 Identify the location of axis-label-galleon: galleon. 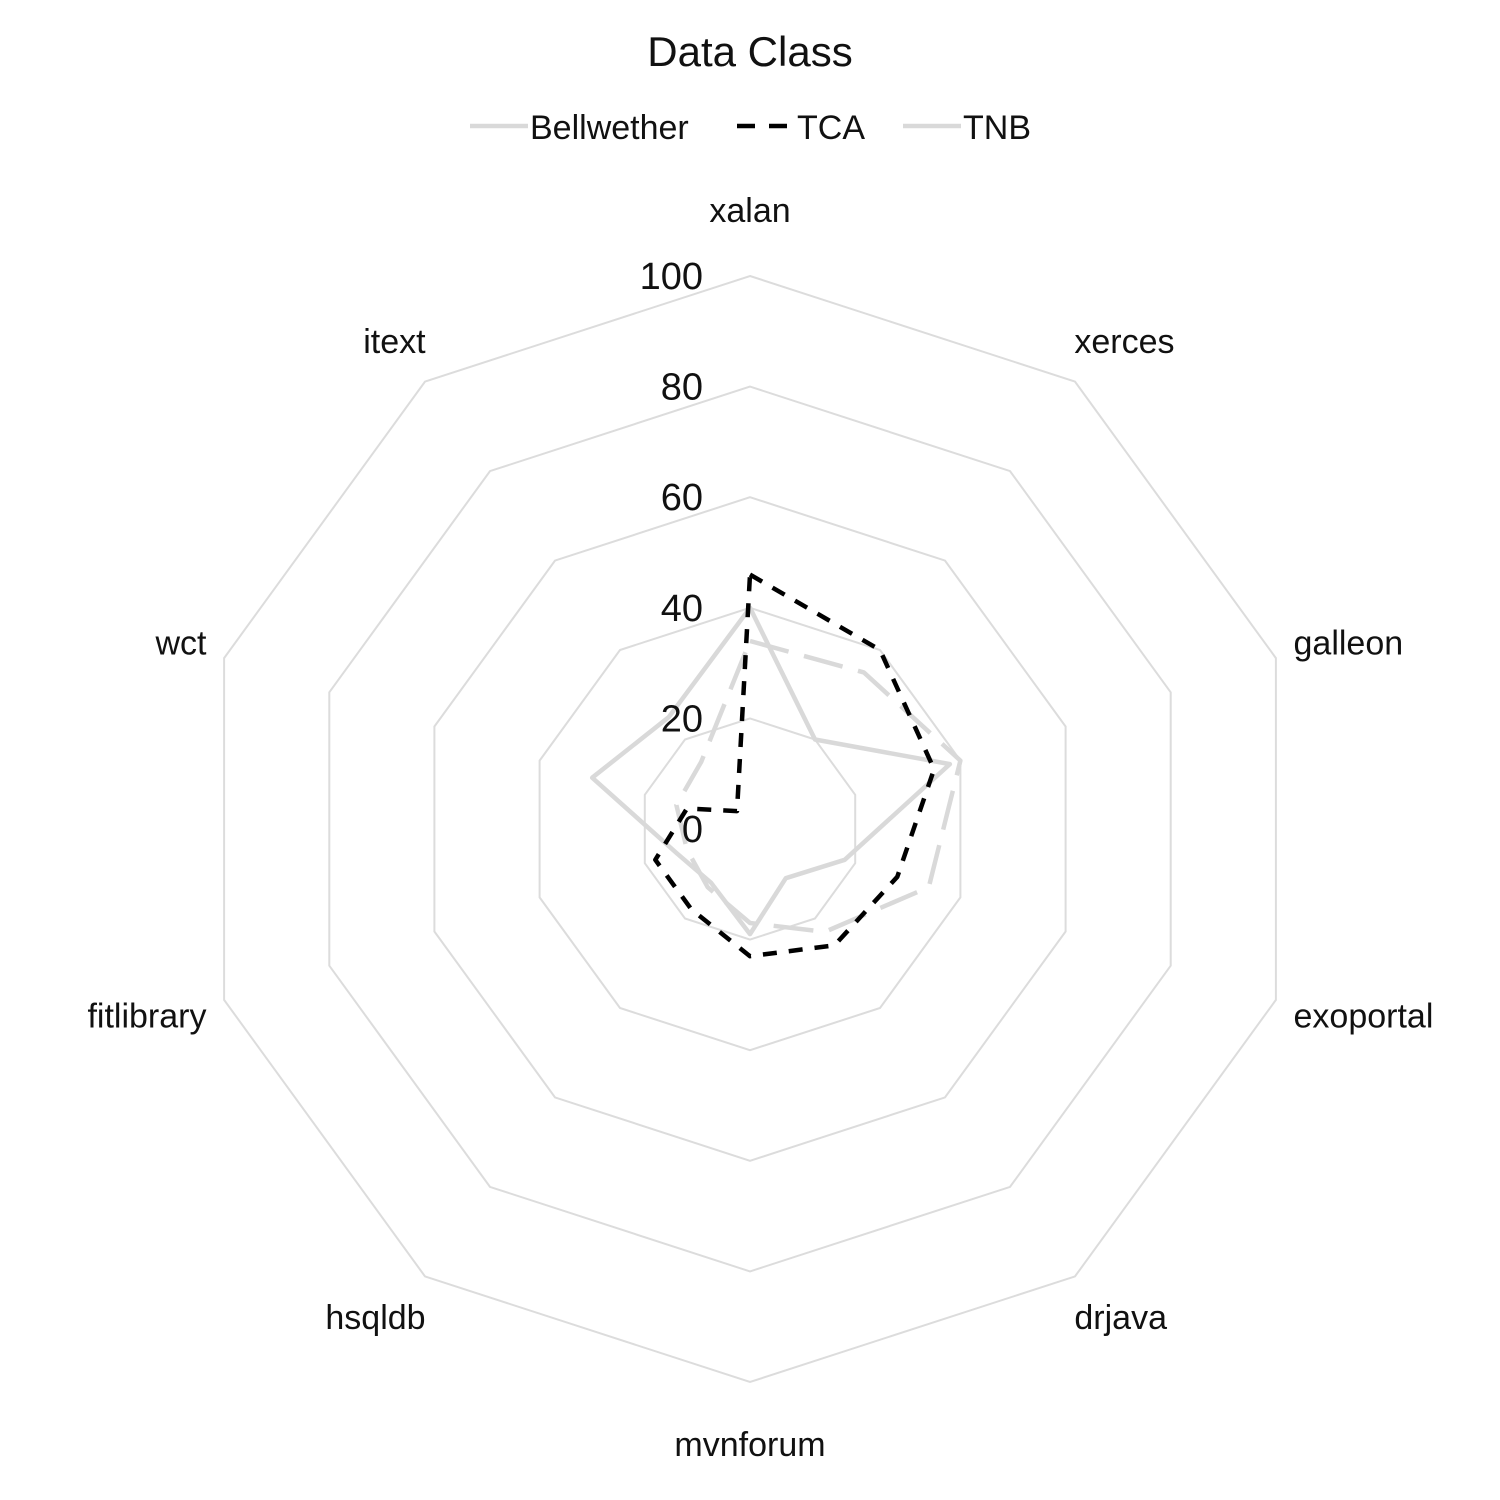
(1349, 644).